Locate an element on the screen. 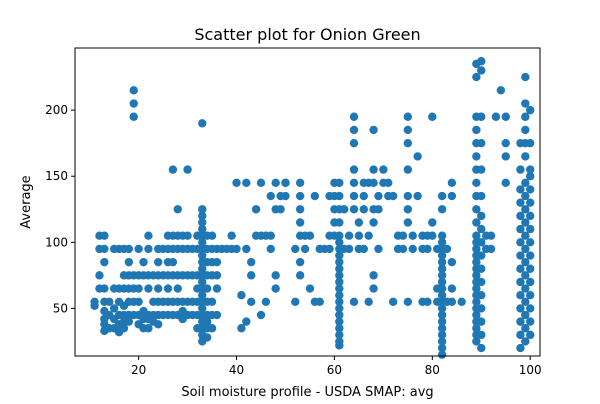 This screenshot has width=600, height=404. x-tick-label: 40 is located at coordinates (236, 370).